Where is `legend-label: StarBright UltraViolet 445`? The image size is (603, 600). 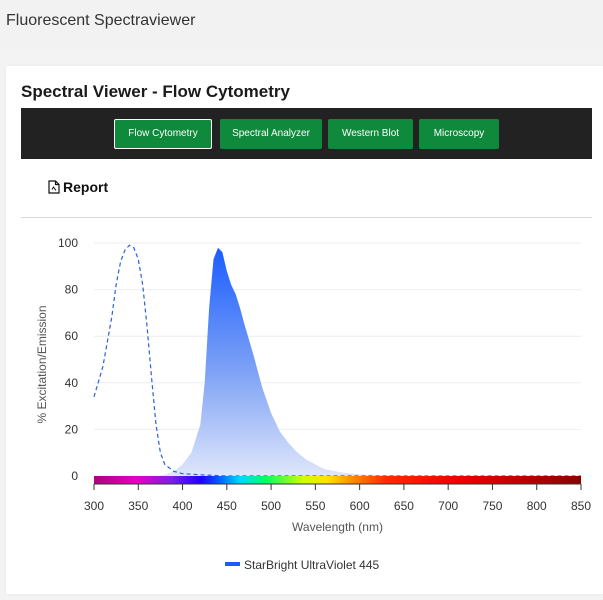 legend-label: StarBright UltraViolet 445 is located at coordinates (312, 565).